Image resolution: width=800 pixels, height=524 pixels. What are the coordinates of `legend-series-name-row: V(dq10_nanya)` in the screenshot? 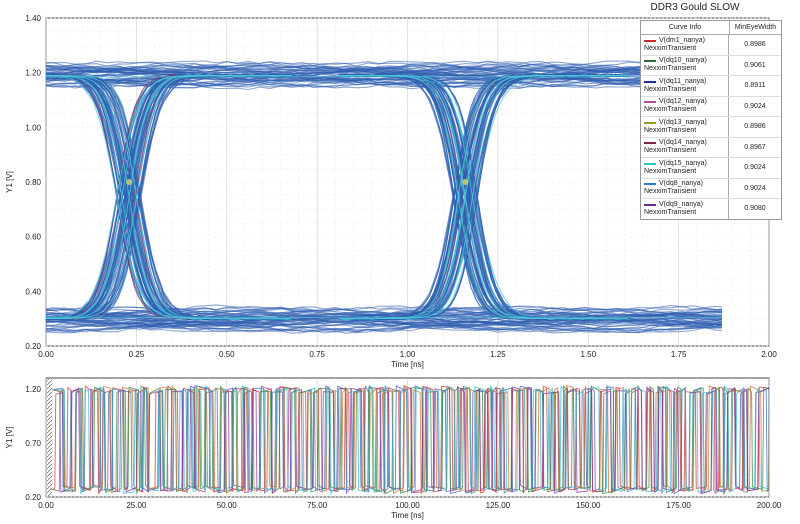 It's located at (686, 61).